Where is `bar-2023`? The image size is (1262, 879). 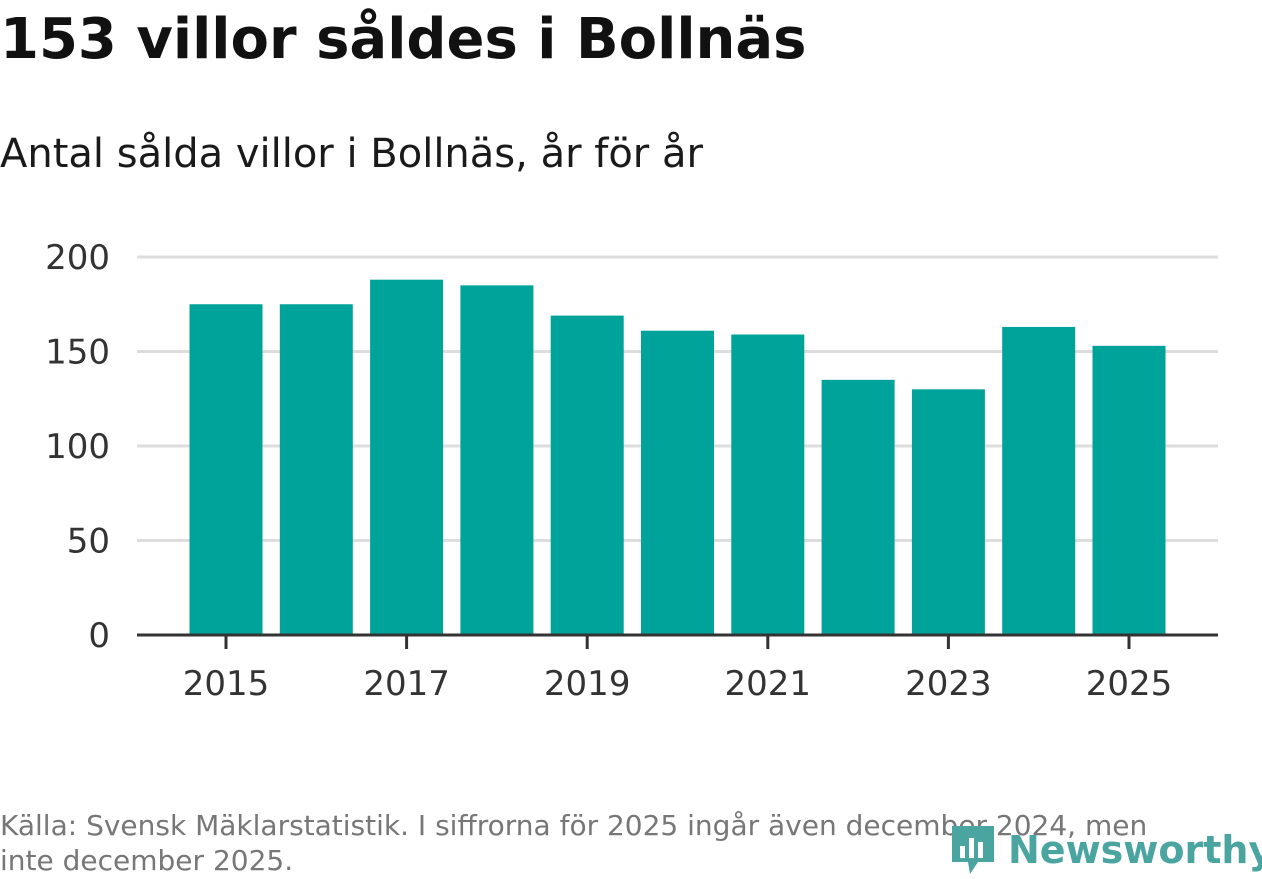 bar-2023 is located at coordinates (948, 512).